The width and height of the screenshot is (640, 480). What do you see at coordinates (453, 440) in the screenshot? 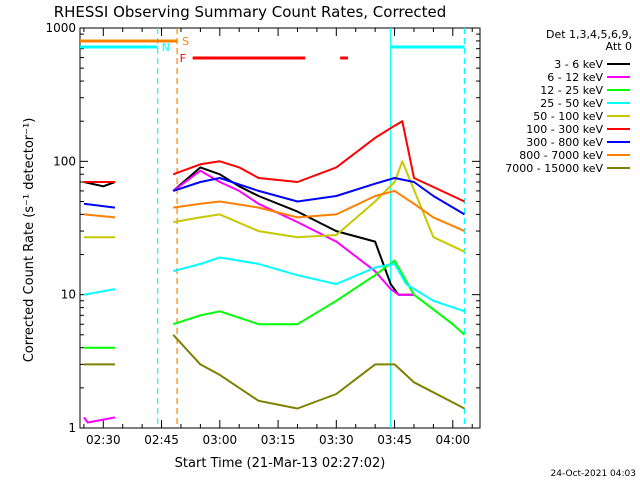
I see `x-tick-label: 04:00` at bounding box center [453, 440].